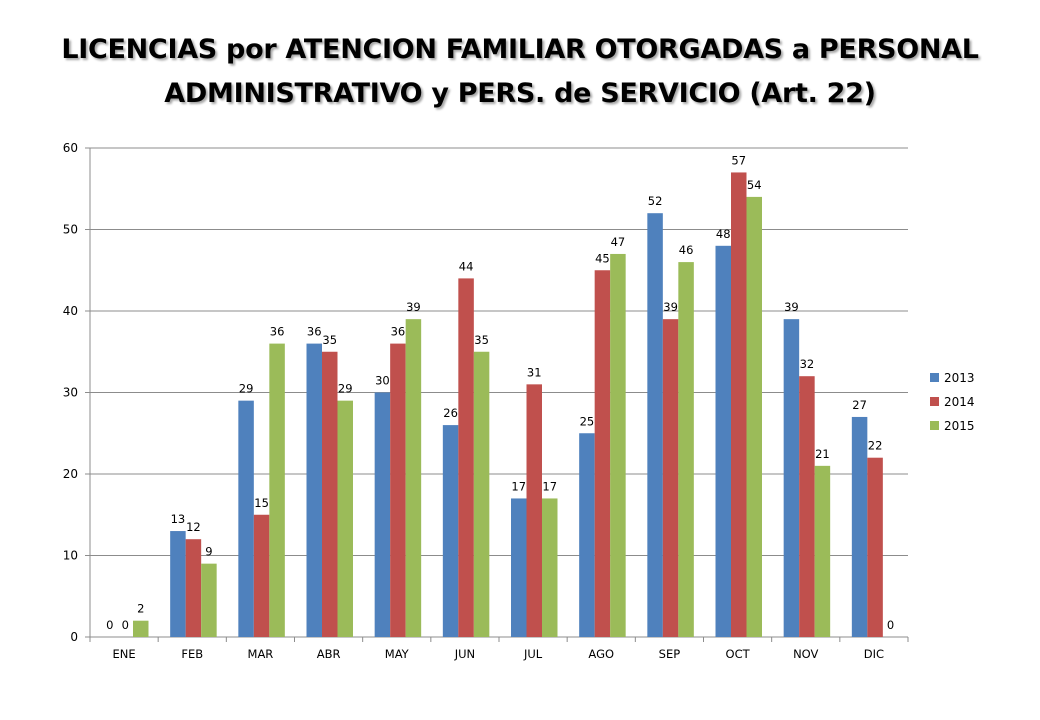 Image resolution: width=1040 pixels, height=720 pixels. What do you see at coordinates (246, 518) in the screenshot?
I see `bar-2013-mar` at bounding box center [246, 518].